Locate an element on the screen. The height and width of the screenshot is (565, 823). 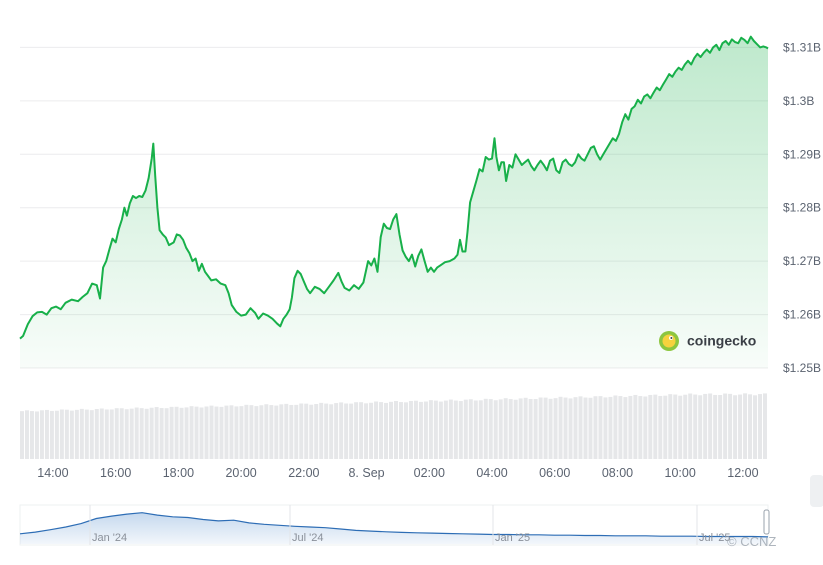
range-navigator: Jan '24 Jul '24 Jan '25 Jul '25 is located at coordinates (394, 525).